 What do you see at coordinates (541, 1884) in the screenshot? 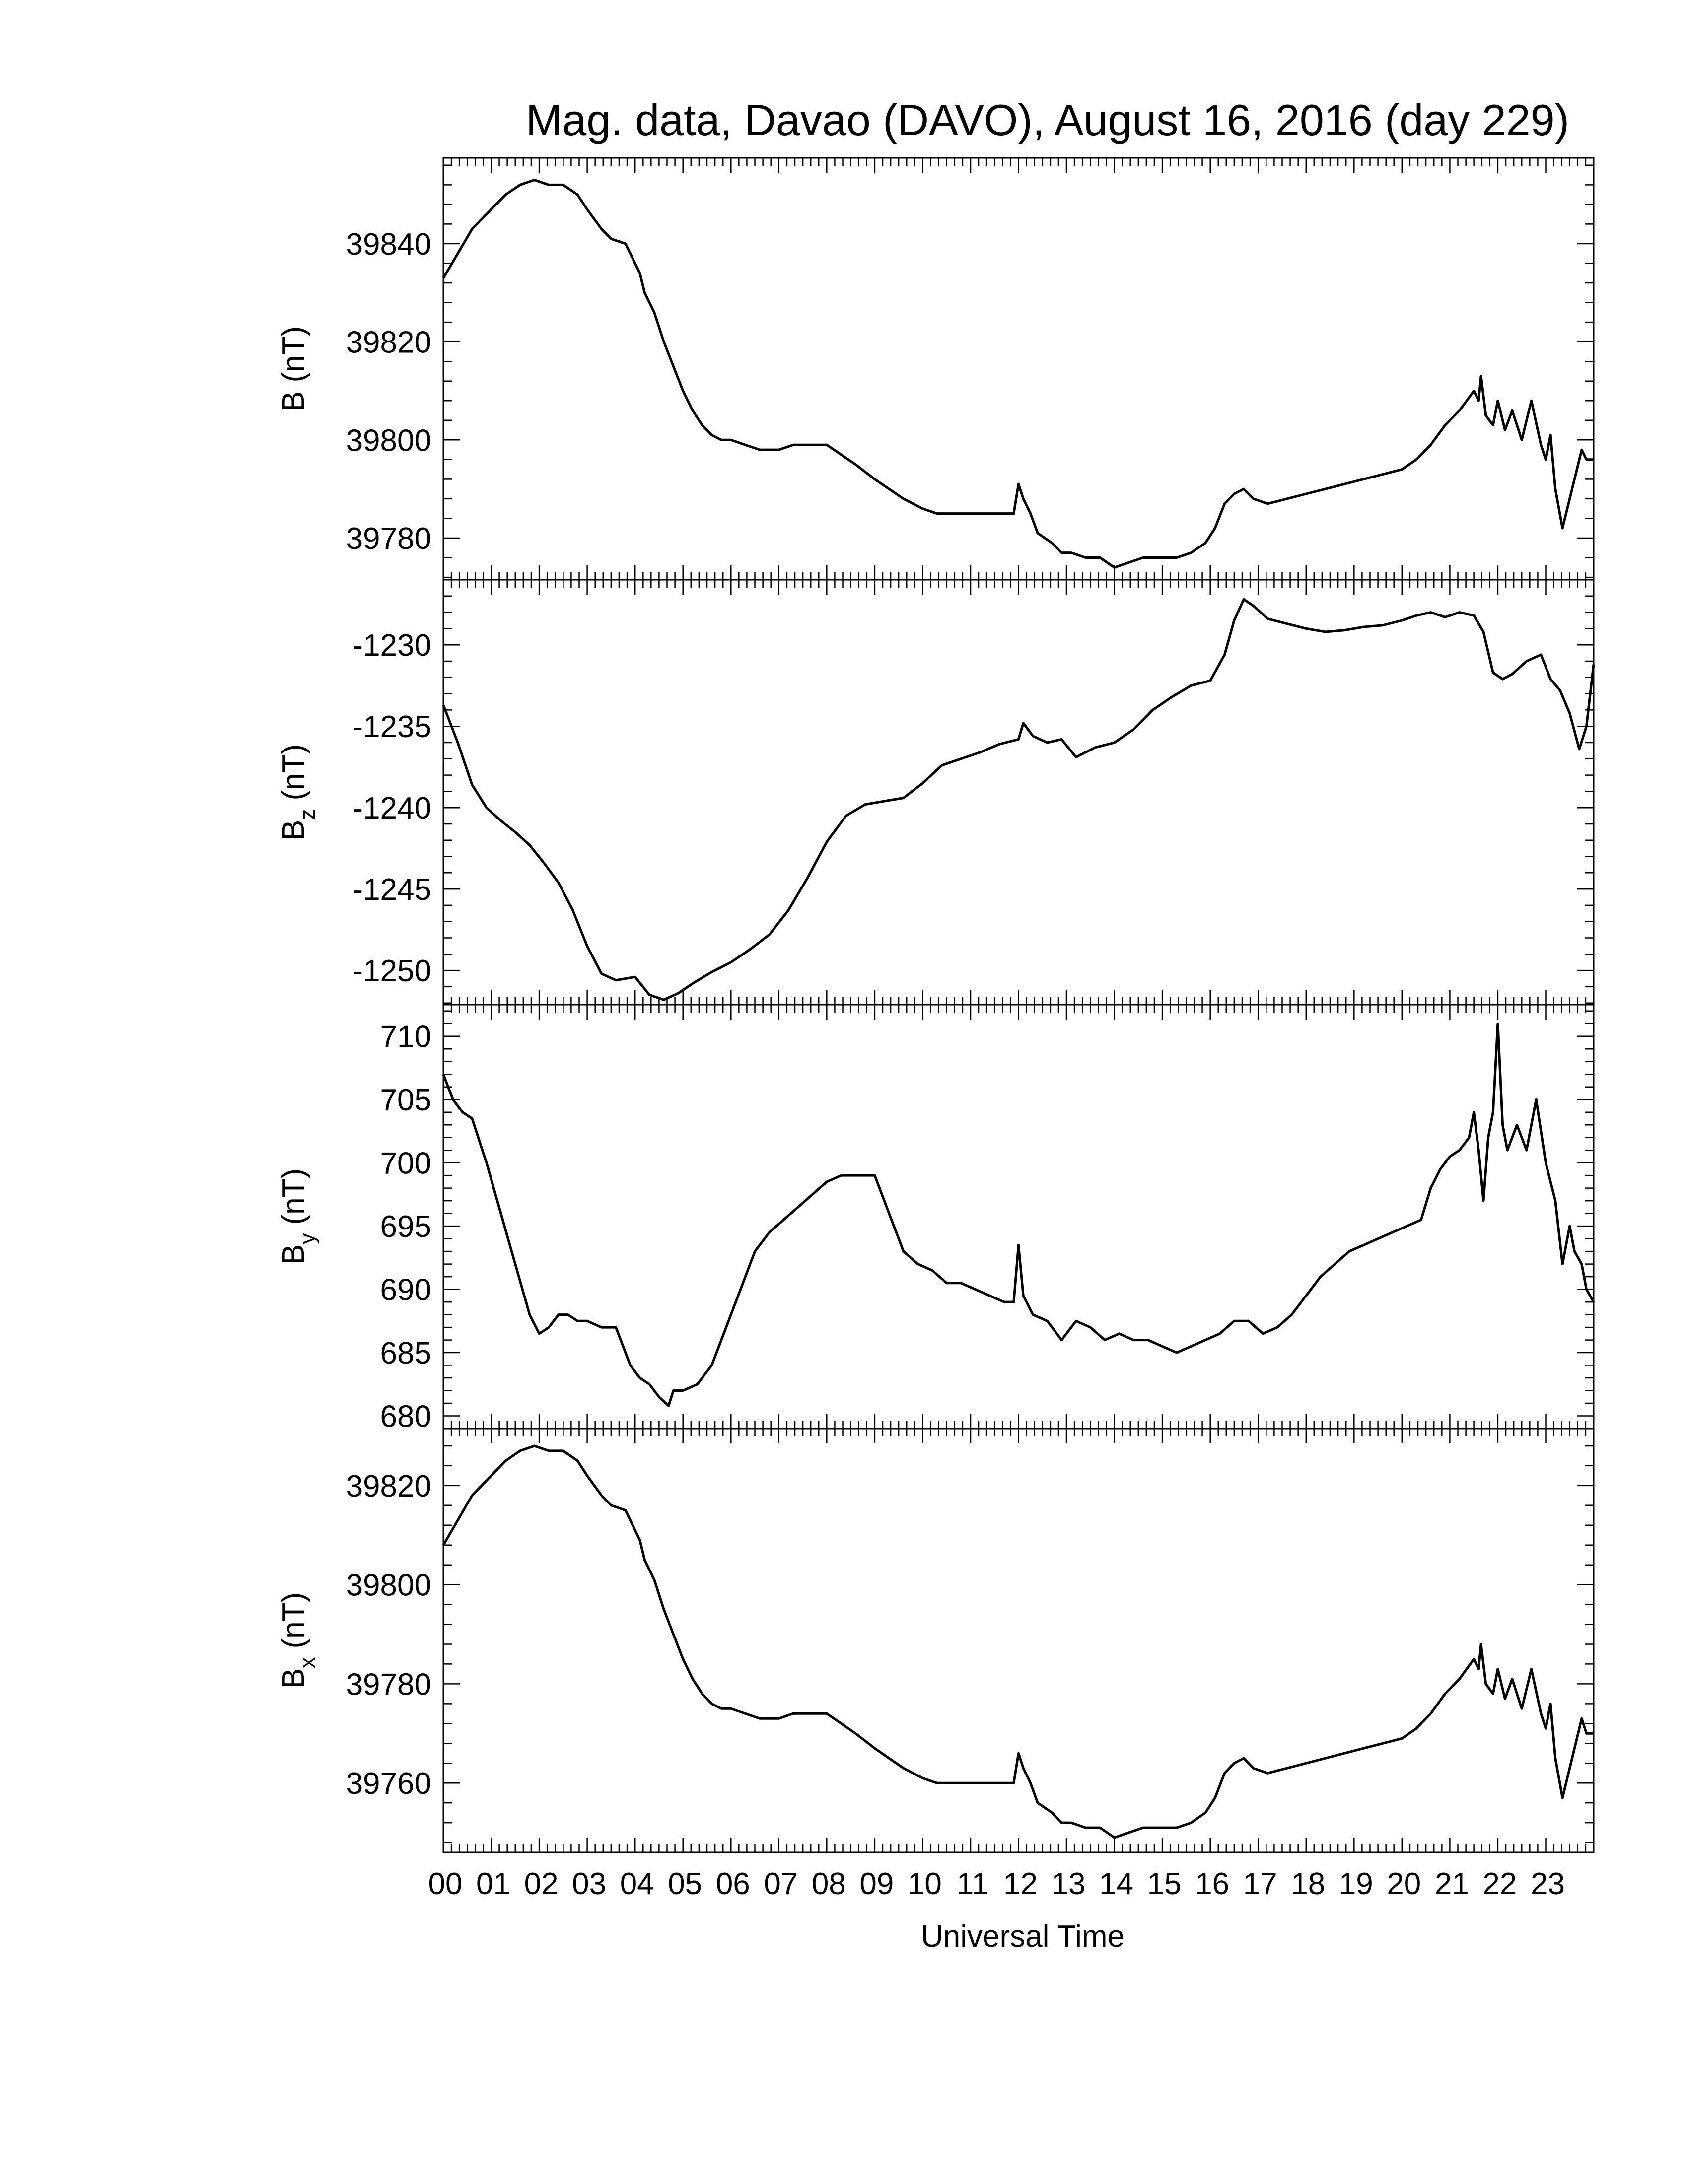
I see `x-tick-label: 02` at bounding box center [541, 1884].